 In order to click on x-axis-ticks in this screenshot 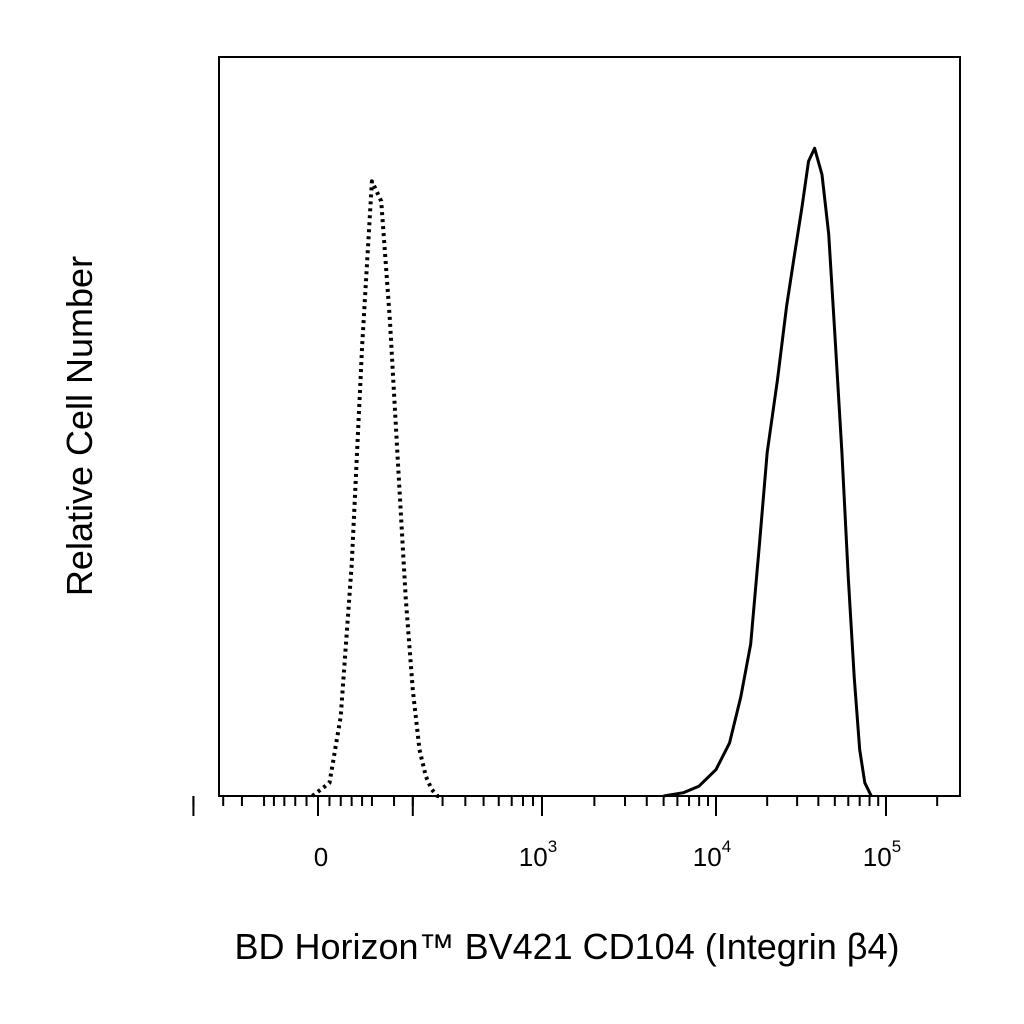, I will do `click(565, 806)`.